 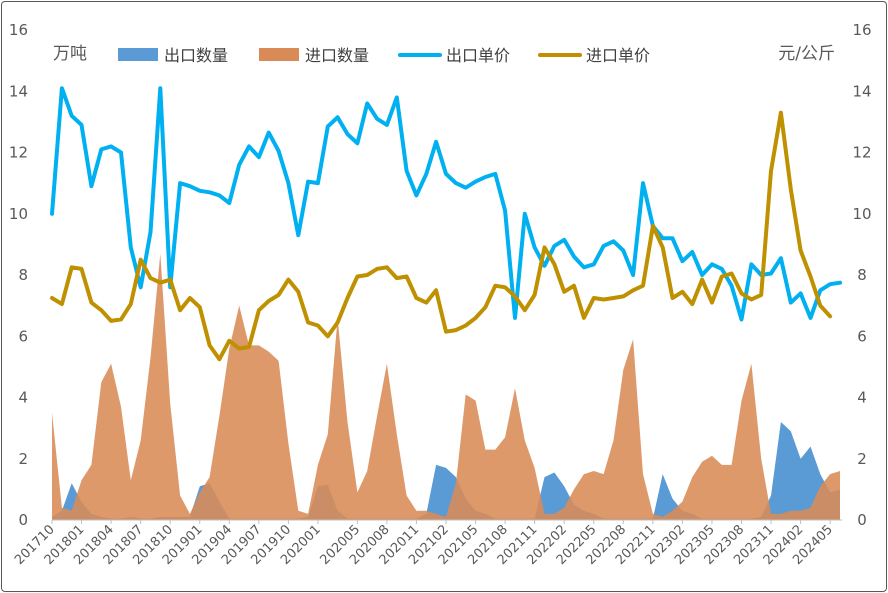 I want to click on right-tick-label: 0, so click(x=862, y=520).